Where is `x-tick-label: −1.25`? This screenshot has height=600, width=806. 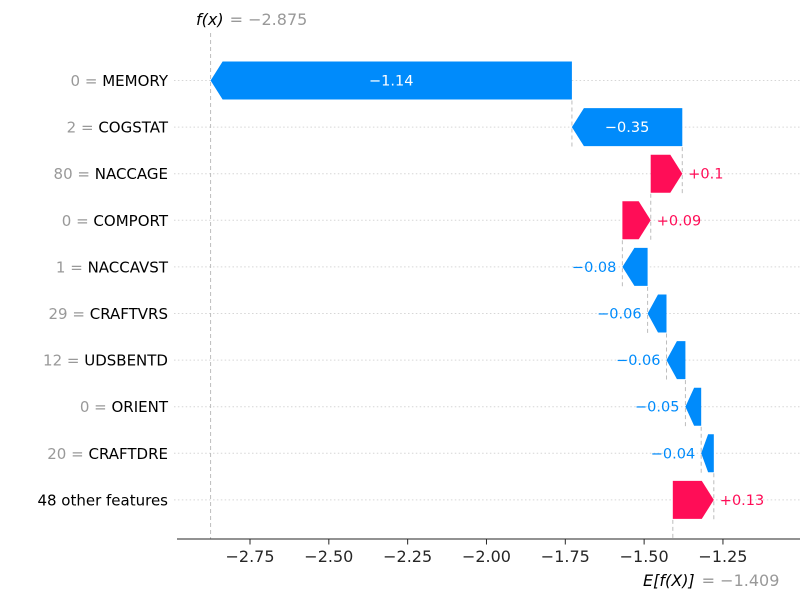
x-tick-label: −1.25 is located at coordinates (722, 556).